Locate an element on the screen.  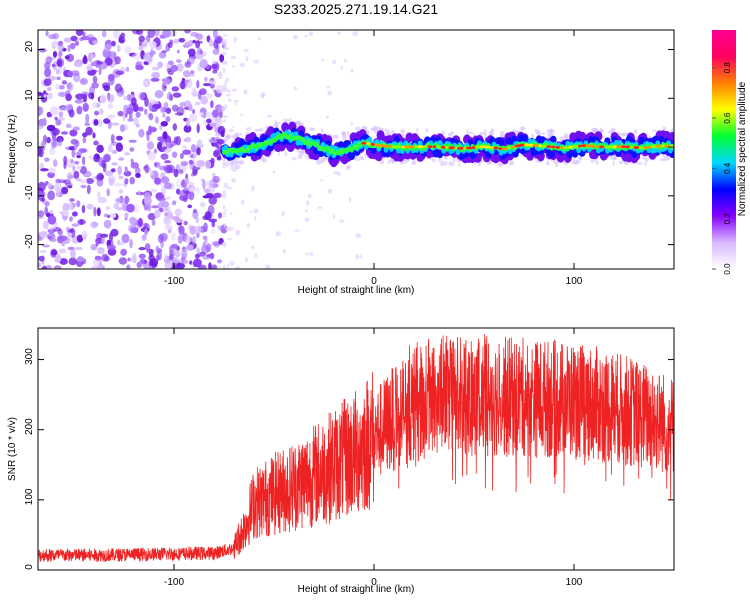
x-tick-label: 0 is located at coordinates (374, 281).